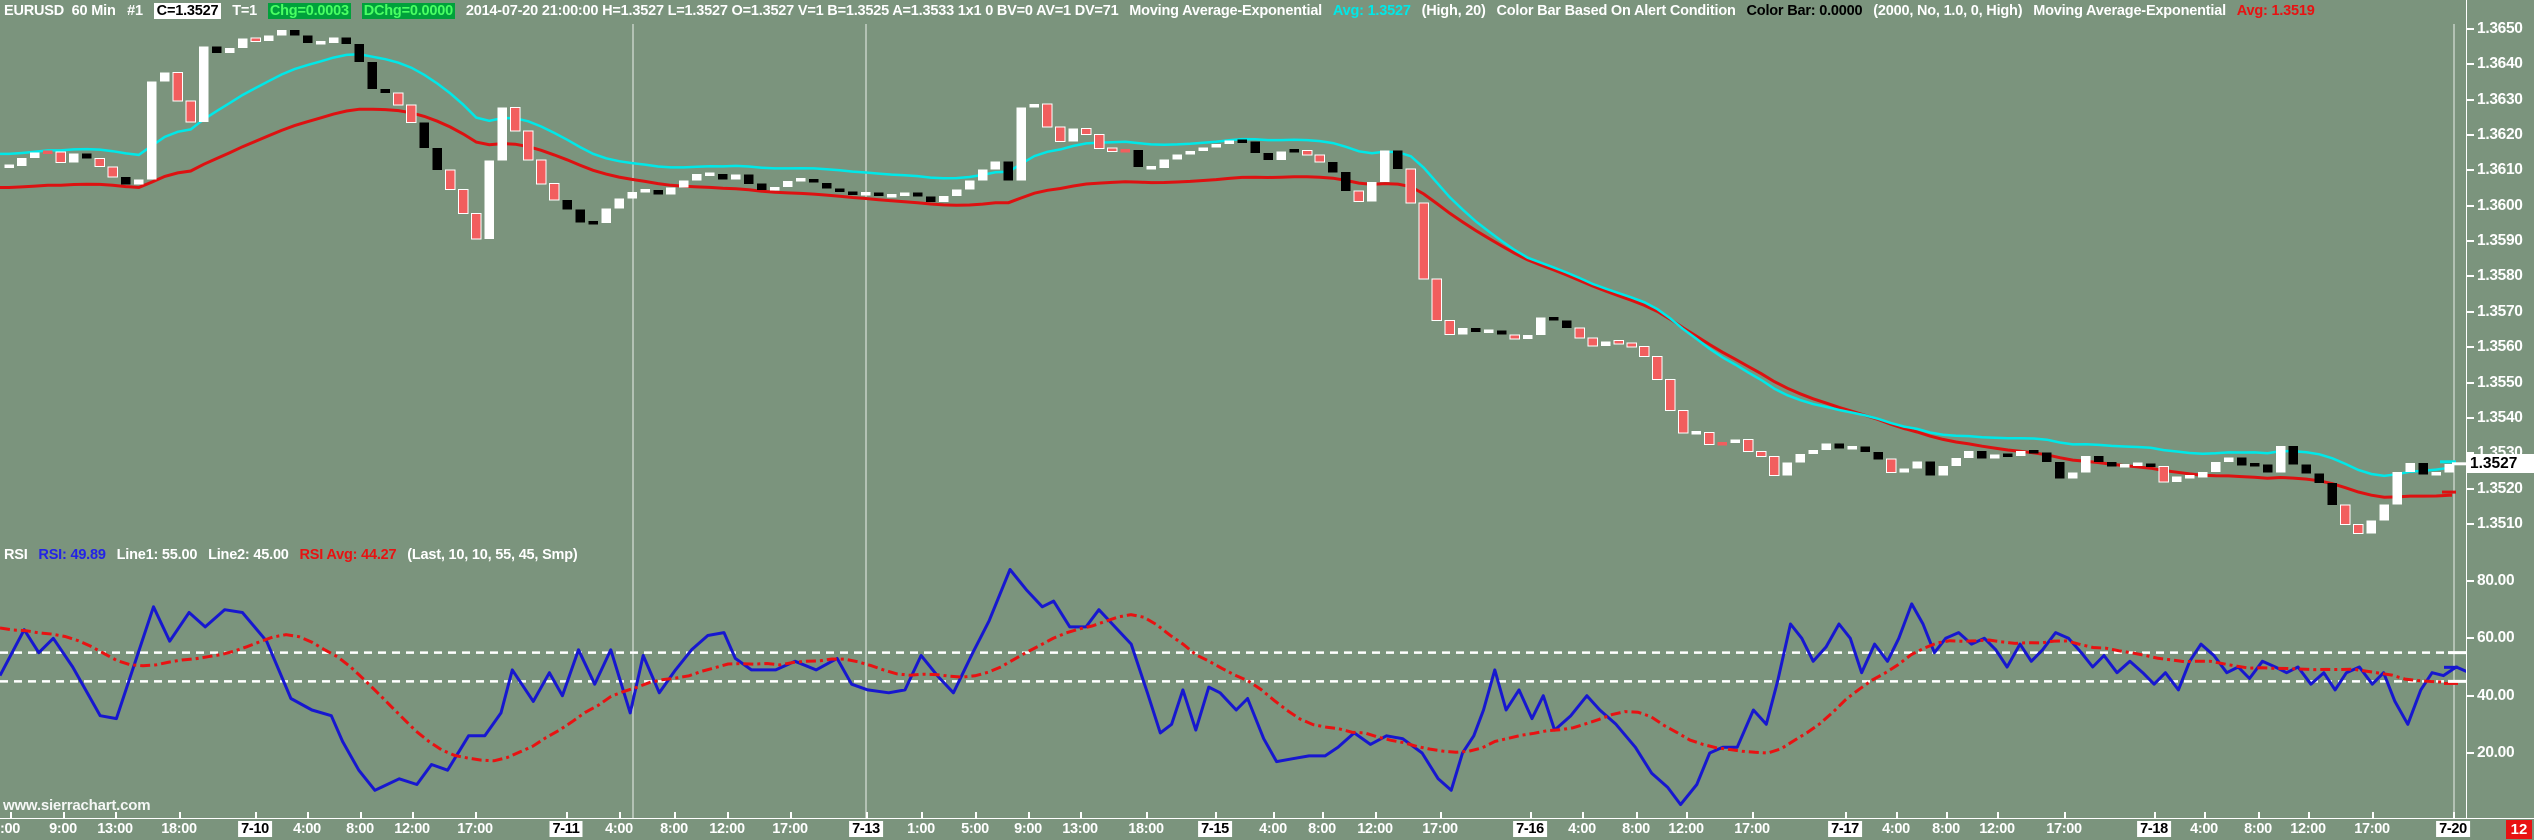  What do you see at coordinates (2500, 382) in the screenshot?
I see `price-scale-label: 1.3550` at bounding box center [2500, 382].